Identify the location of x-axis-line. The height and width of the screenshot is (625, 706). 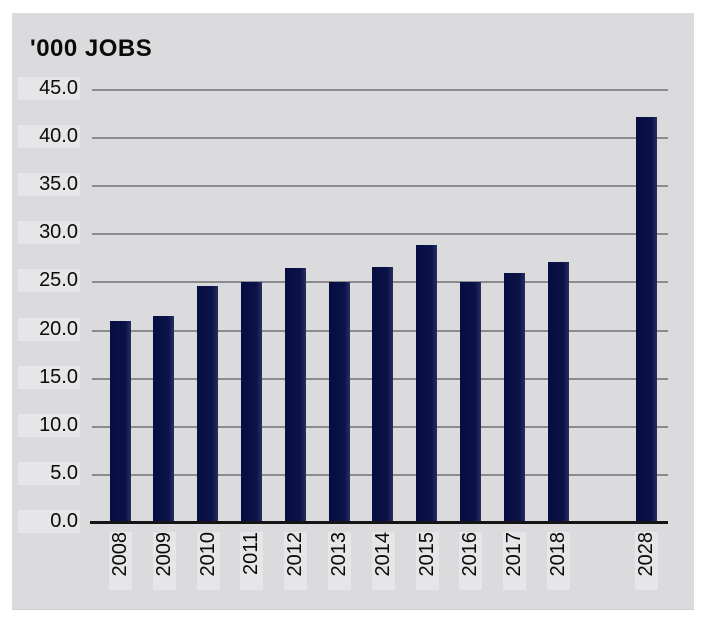
(379, 522).